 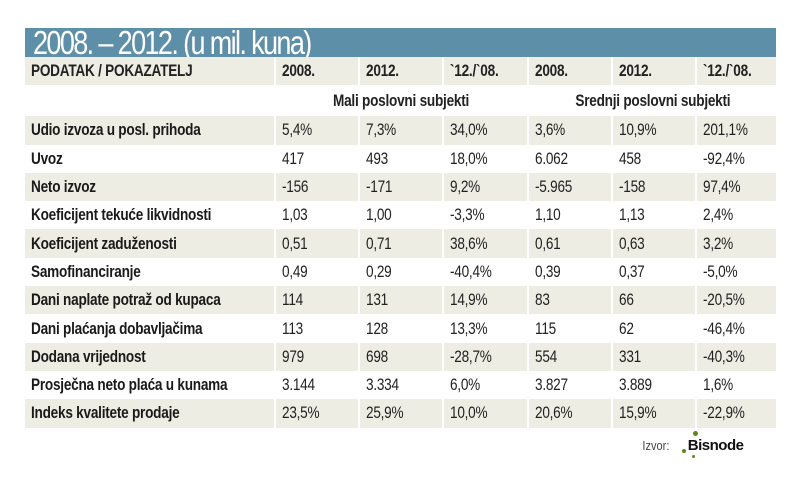 I want to click on value-cell: 7,3%, so click(x=400, y=130).